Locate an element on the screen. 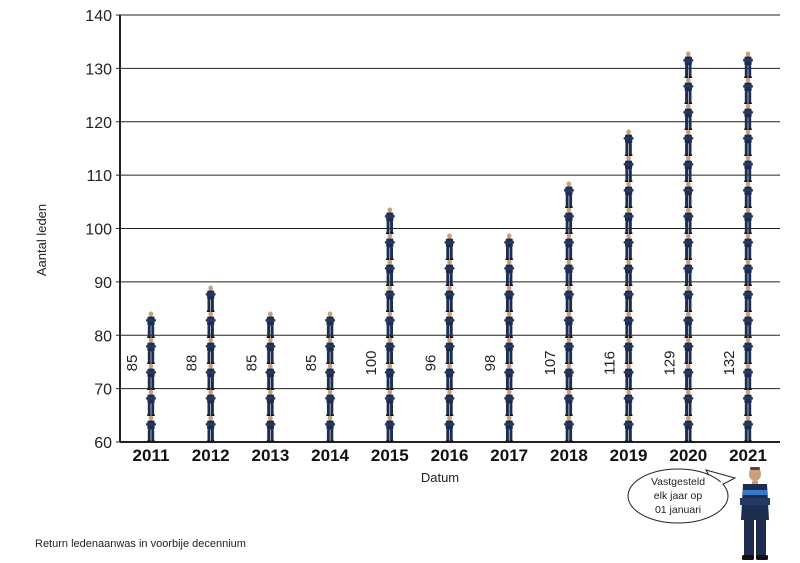 The width and height of the screenshot is (800, 563). x-tick-label: 2015 is located at coordinates (390, 455).